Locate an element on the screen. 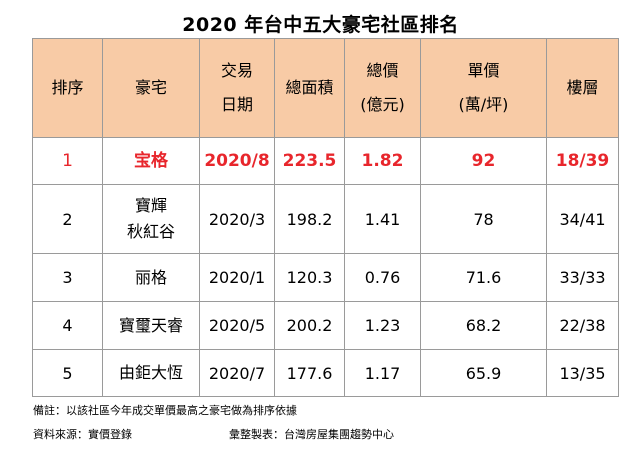  cell-date: 2020/7 is located at coordinates (237, 373).